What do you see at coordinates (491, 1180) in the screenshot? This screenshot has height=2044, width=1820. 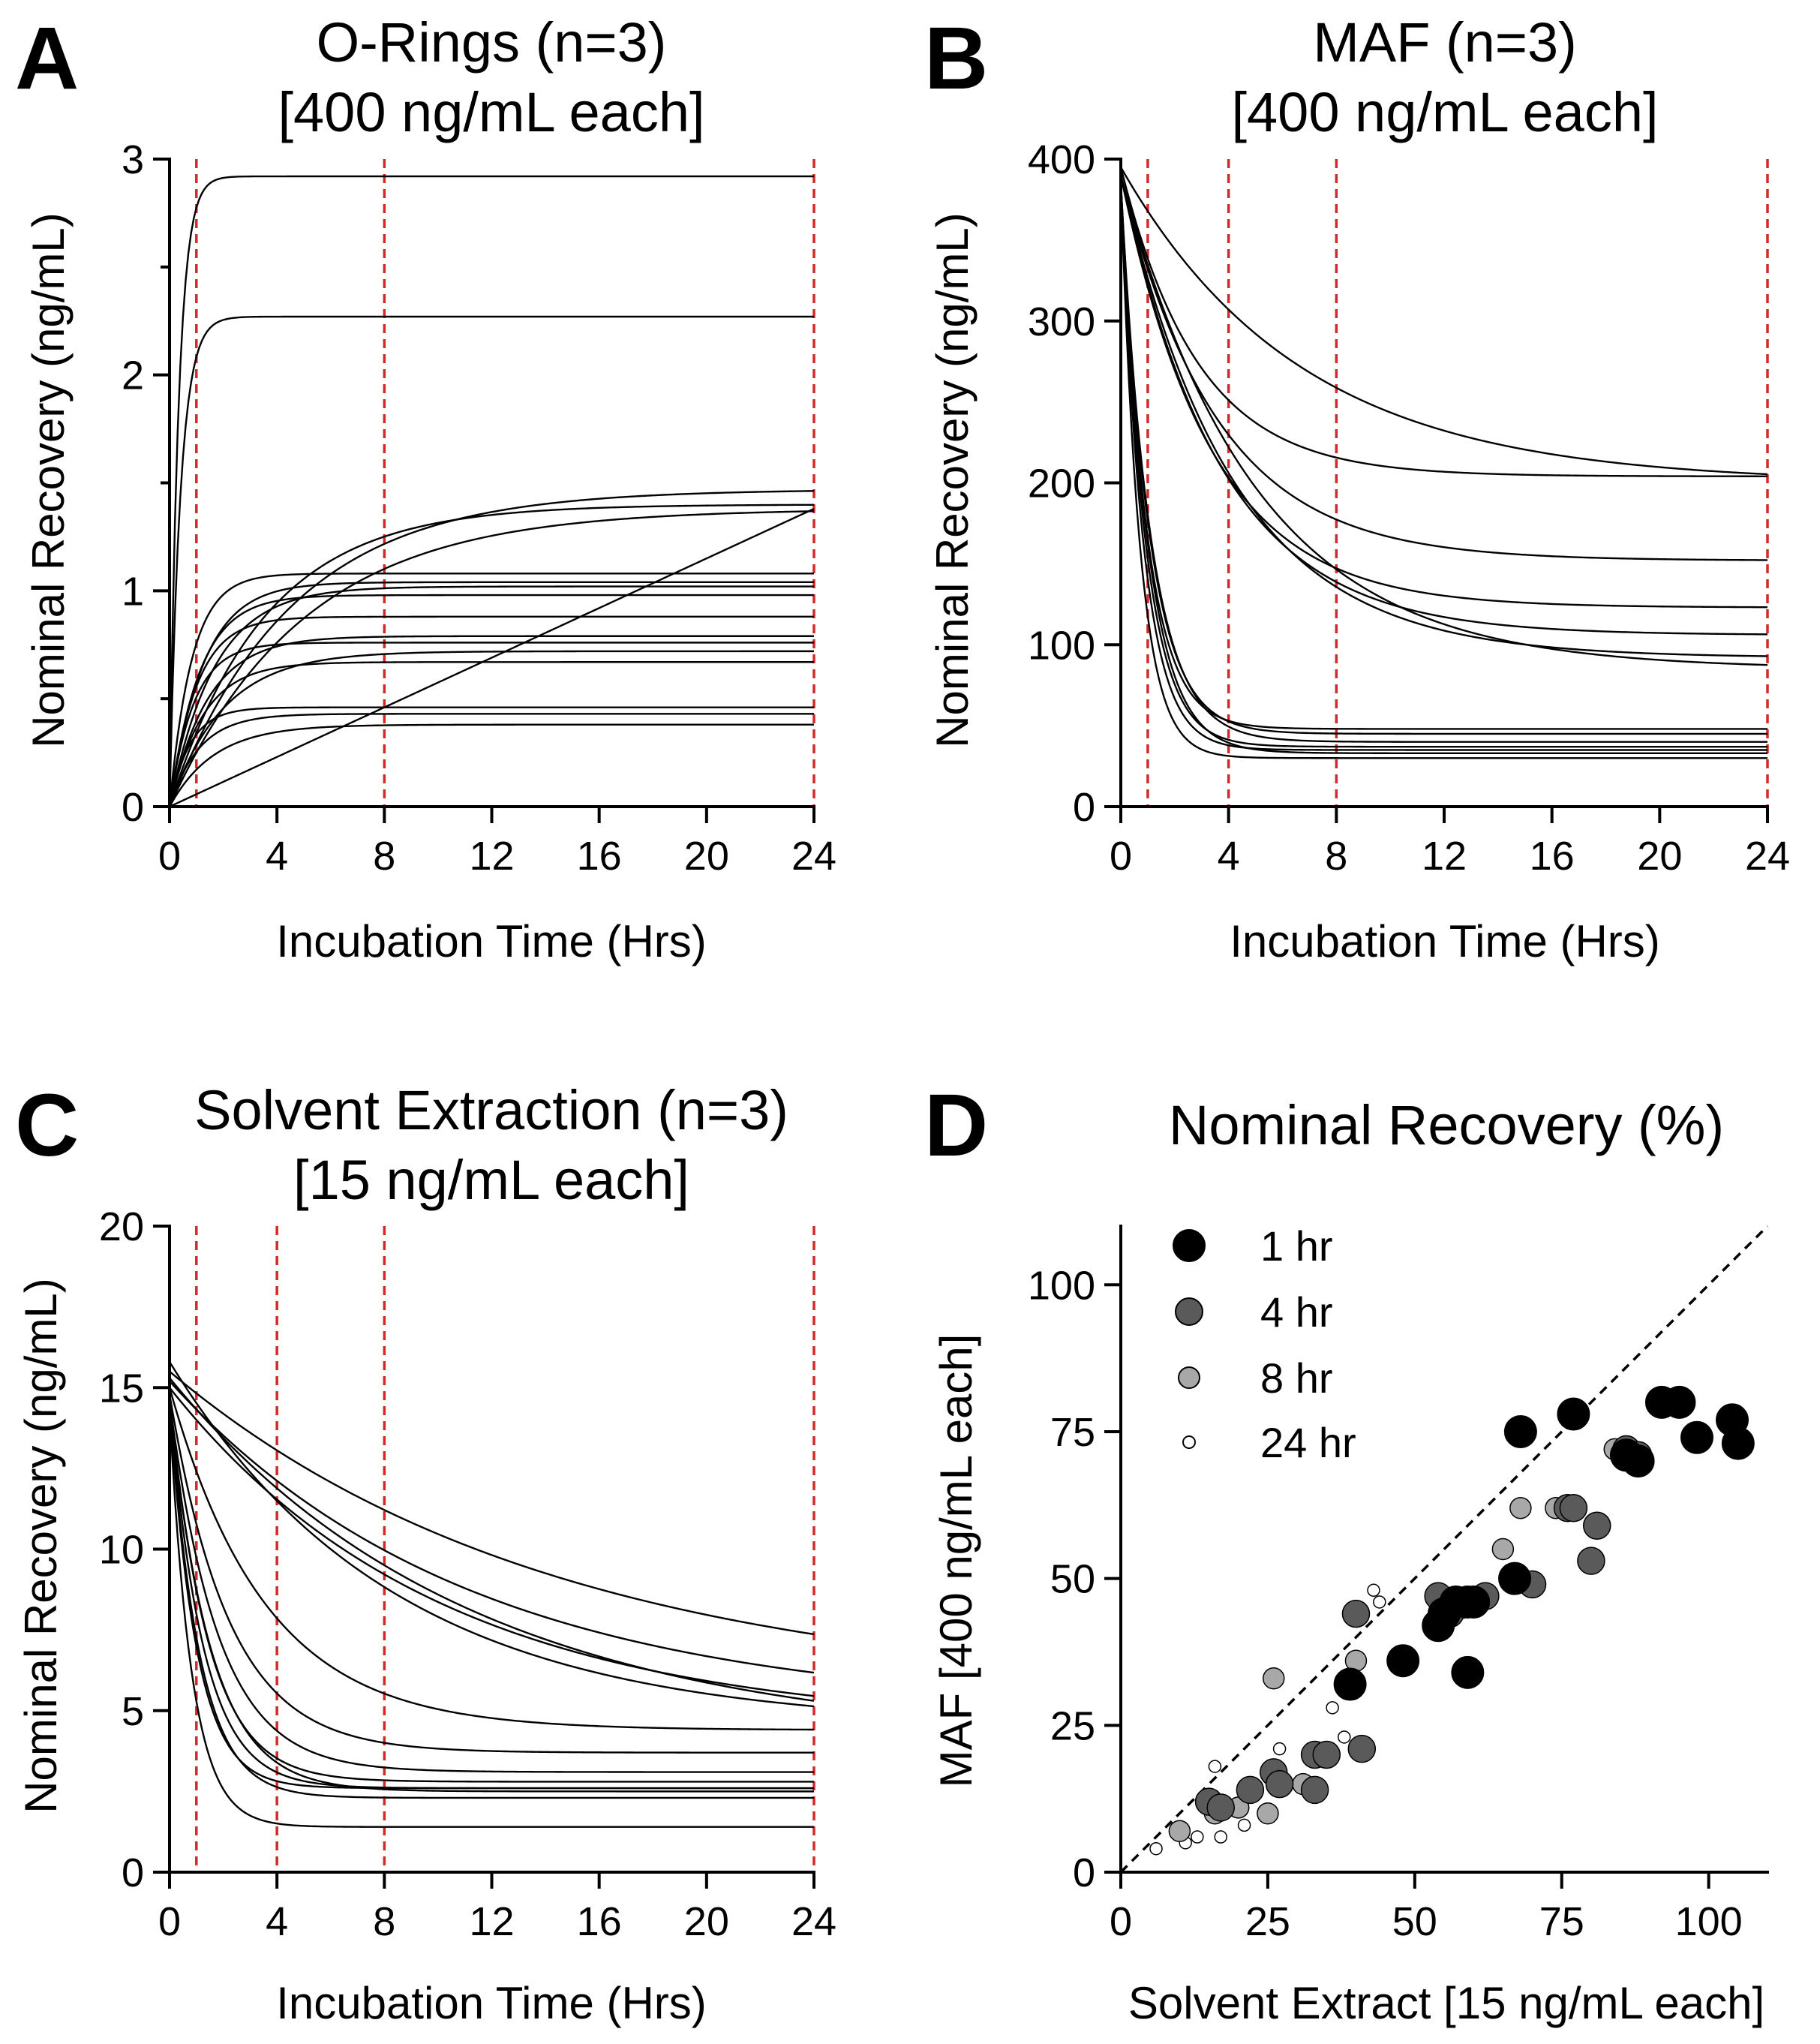 I see `panel-c-subtitle: [15 ng/mL each]` at bounding box center [491, 1180].